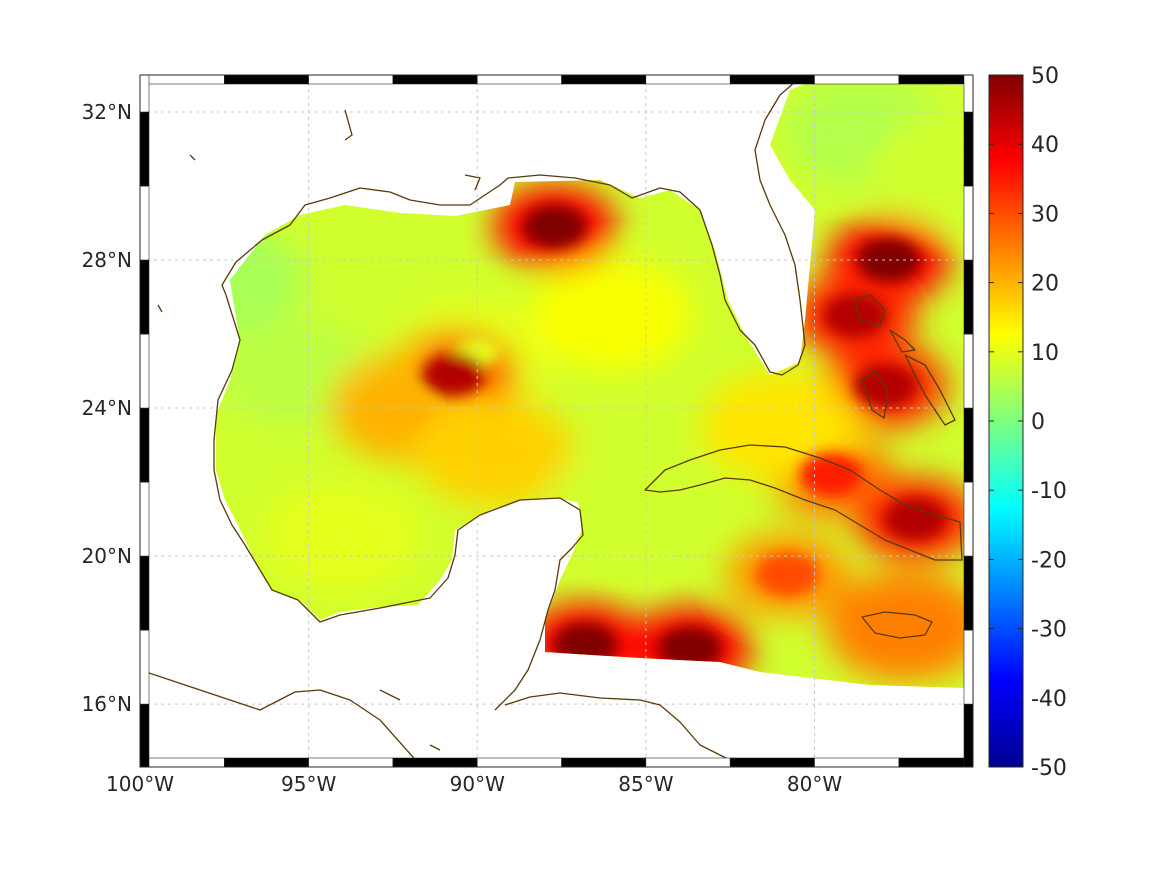 This screenshot has width=1167, height=875. Describe the element at coordinates (1038, 422) in the screenshot. I see `colorbar-tick-label: 0` at that location.